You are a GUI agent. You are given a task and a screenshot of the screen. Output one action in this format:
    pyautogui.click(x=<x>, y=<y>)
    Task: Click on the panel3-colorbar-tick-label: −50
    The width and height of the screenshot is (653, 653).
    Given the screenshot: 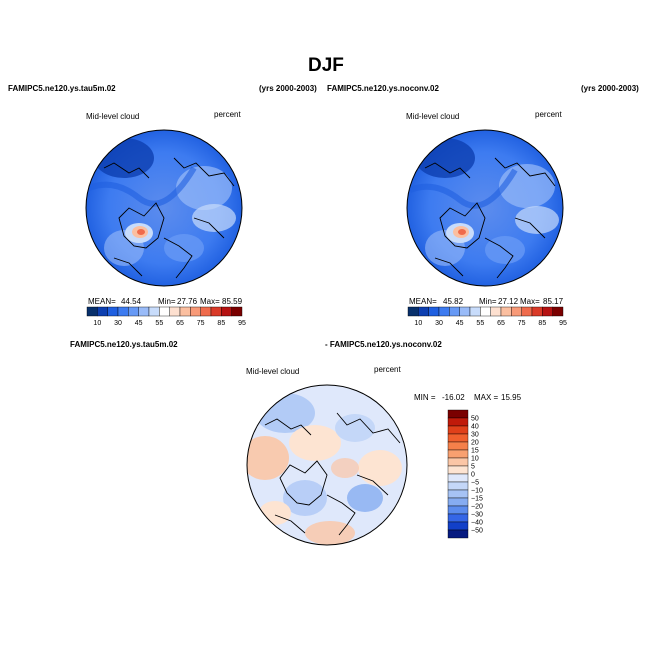 What is the action you would take?
    pyautogui.click(x=477, y=531)
    